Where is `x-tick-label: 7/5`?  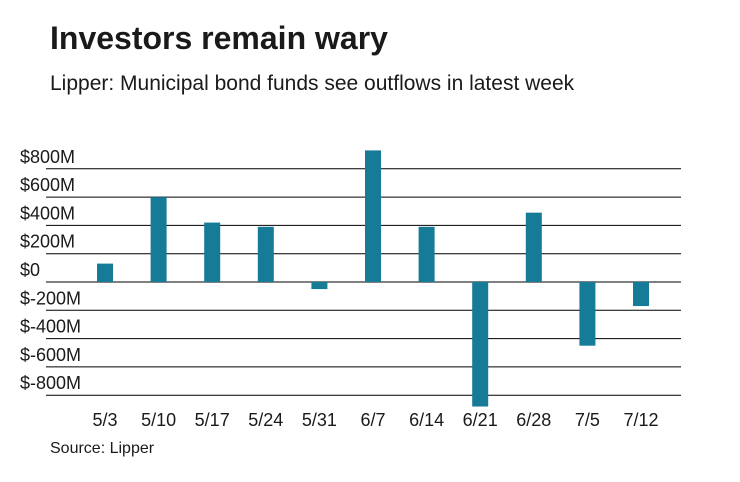 x-tick-label: 7/5 is located at coordinates (587, 420).